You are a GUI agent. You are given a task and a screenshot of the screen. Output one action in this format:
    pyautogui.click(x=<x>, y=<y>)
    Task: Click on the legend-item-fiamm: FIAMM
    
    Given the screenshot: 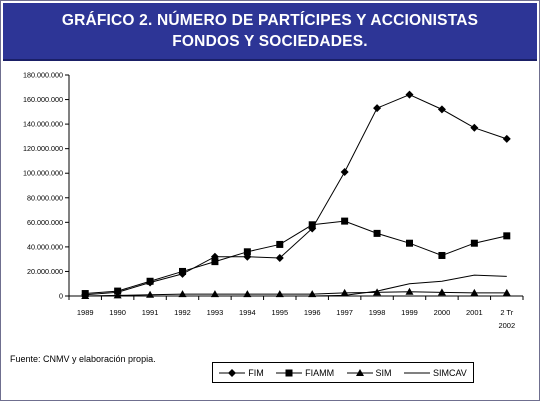 What is the action you would take?
    pyautogui.click(x=305, y=373)
    